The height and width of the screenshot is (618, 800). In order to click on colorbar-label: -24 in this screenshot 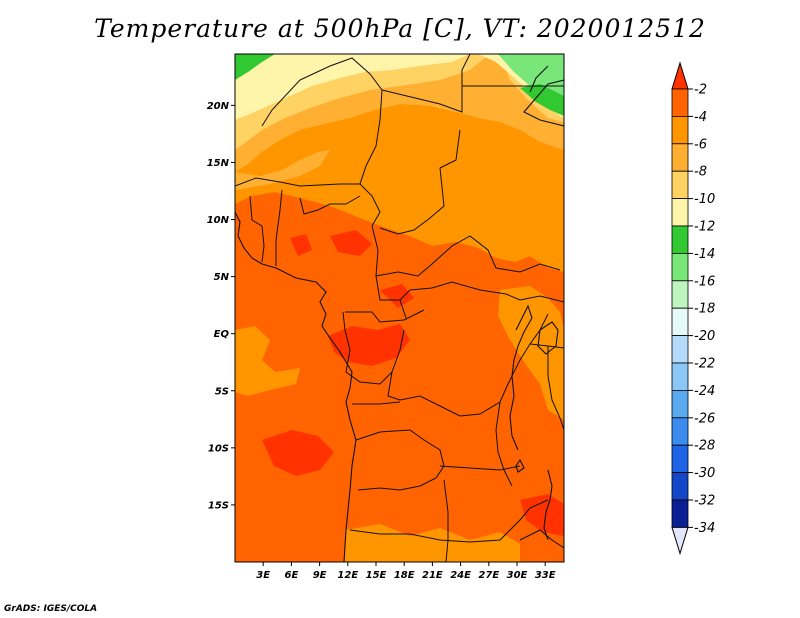, I will do `click(704, 391)`.